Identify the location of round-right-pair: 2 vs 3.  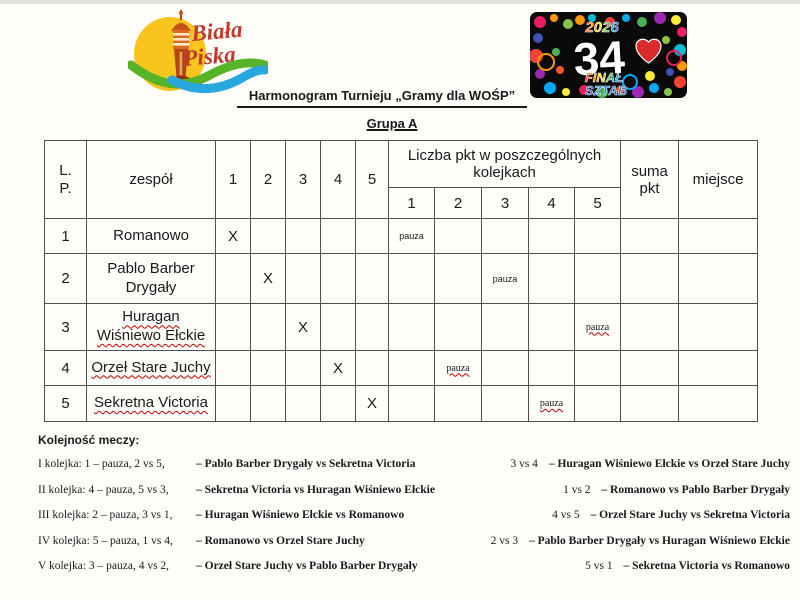
(504, 540).